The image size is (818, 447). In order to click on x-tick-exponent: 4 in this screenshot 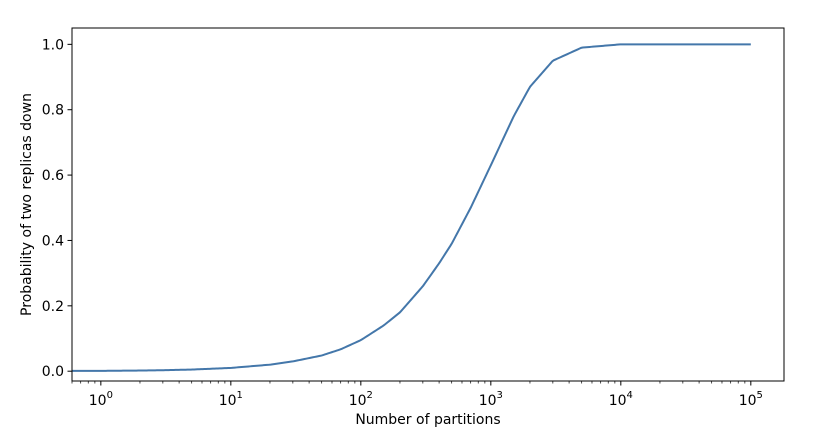, I will do `click(630, 395)`.